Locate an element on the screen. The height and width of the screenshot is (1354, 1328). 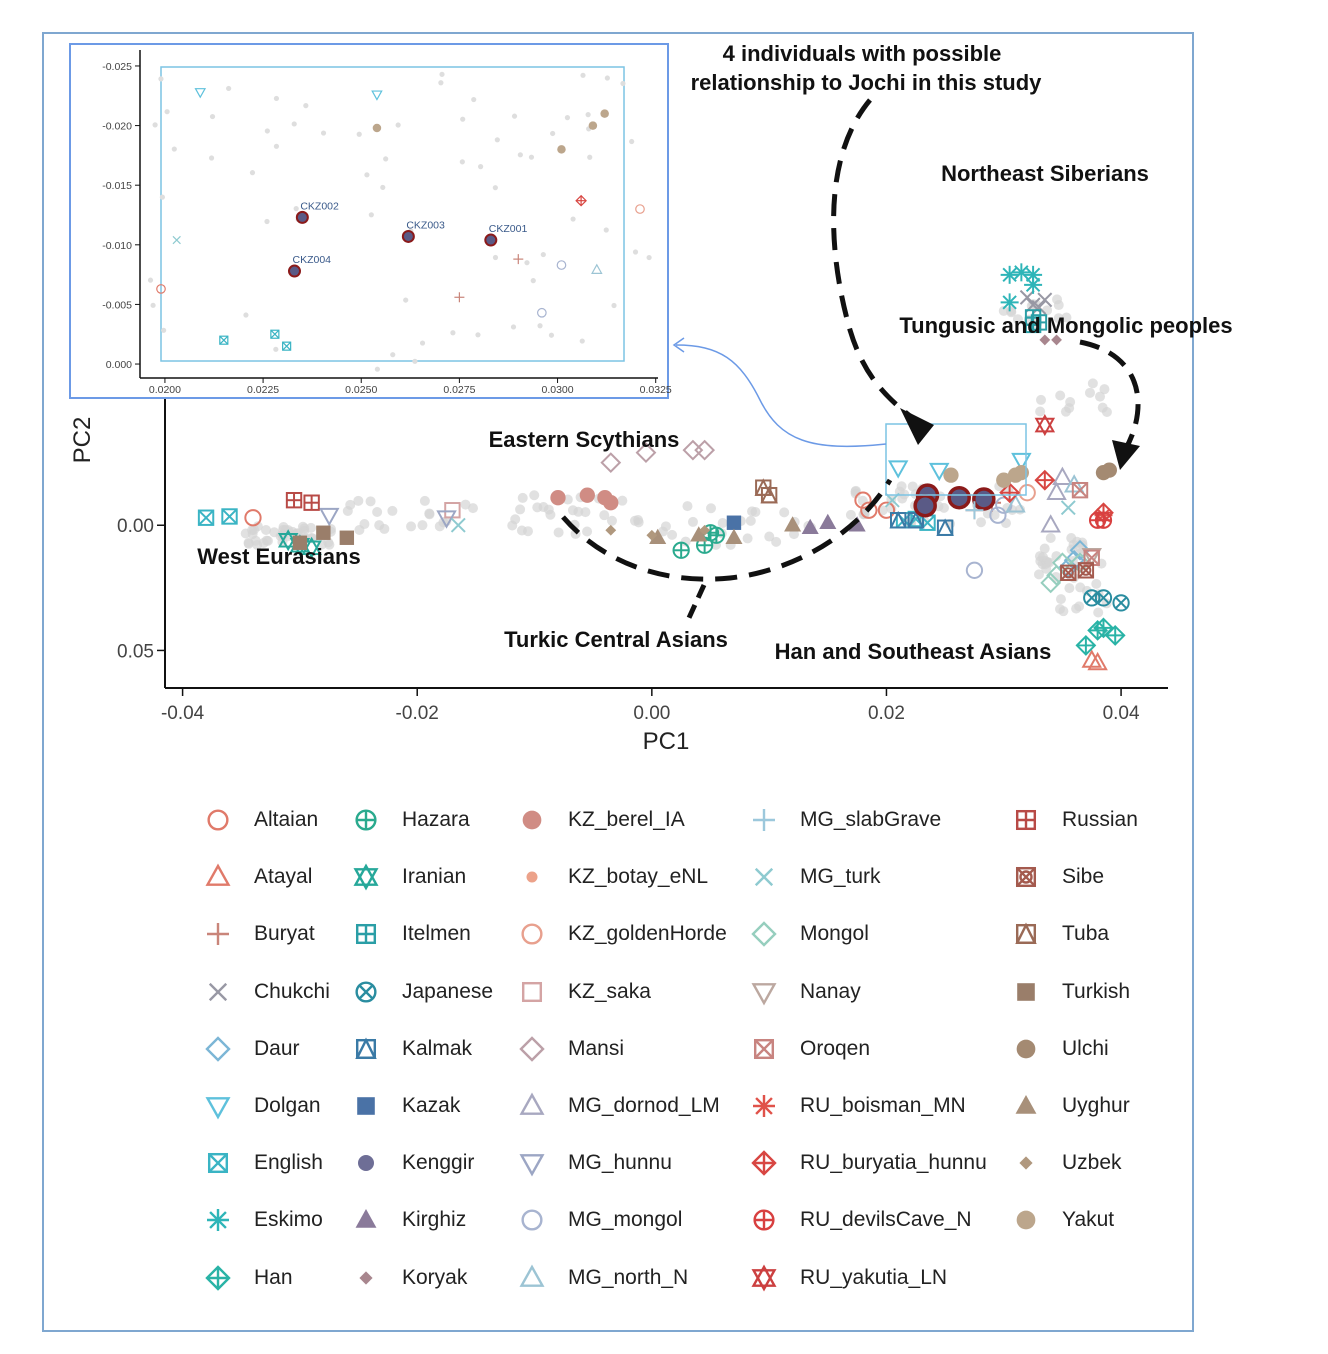
point-atayal is located at coordinates (1097, 661).